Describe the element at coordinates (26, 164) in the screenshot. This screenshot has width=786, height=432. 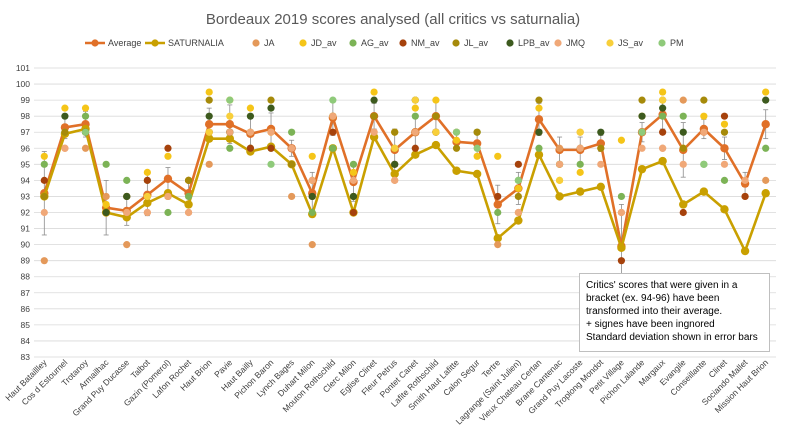
I see `y-tick-label: 95` at that location.